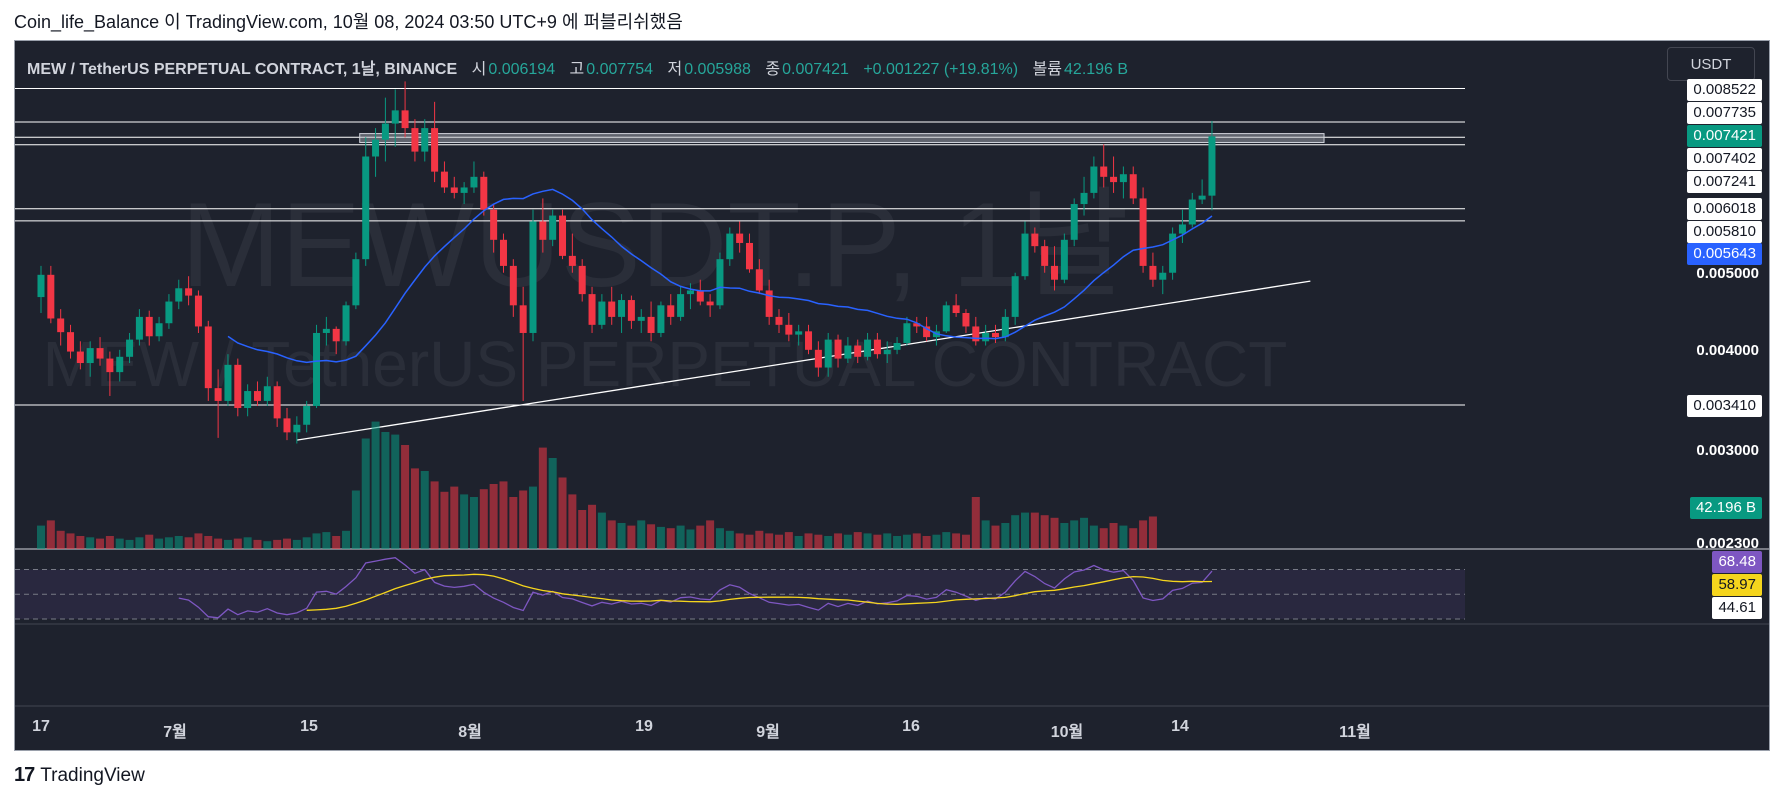  Describe the element at coordinates (1180, 726) in the screenshot. I see `time-tick: 14` at that location.